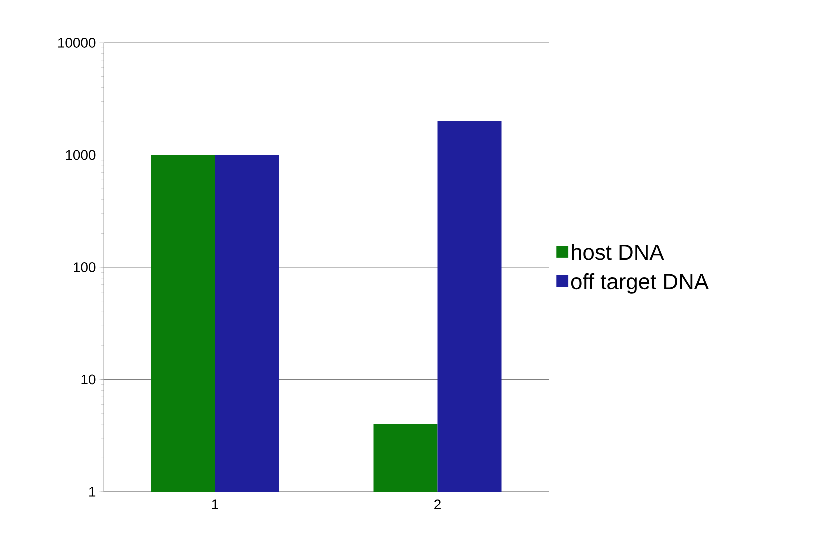  What do you see at coordinates (640, 283) in the screenshot?
I see `legend-label: off target DNA` at bounding box center [640, 283].